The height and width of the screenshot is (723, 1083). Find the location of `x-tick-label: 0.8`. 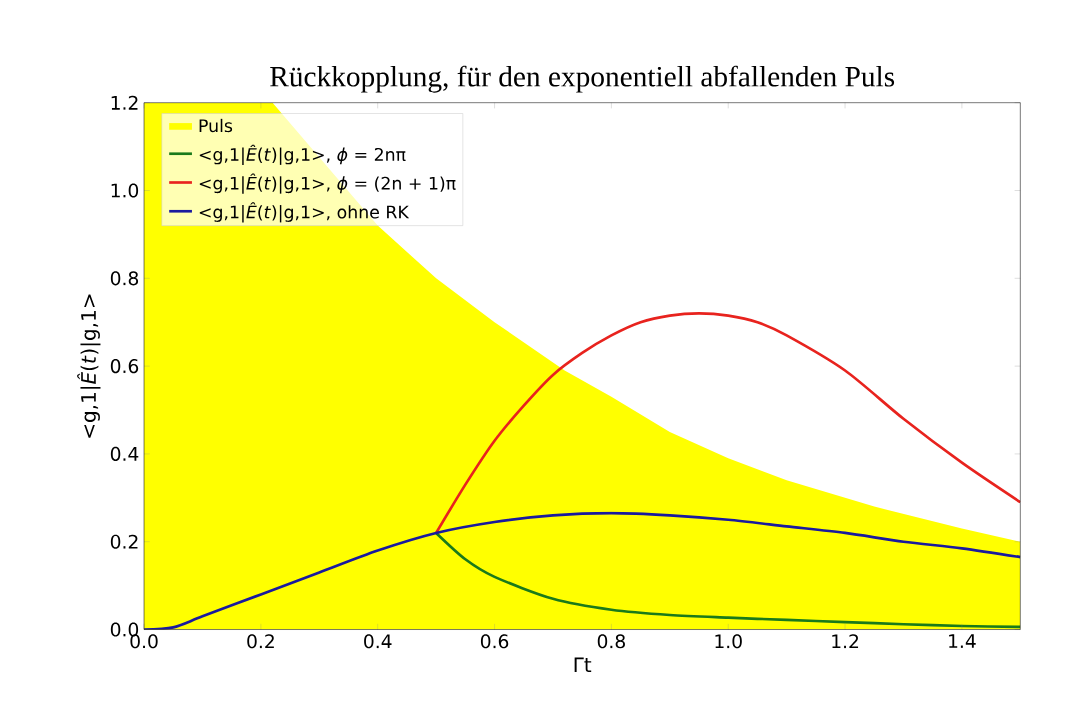

x-tick-label: 0.8 is located at coordinates (611, 641).